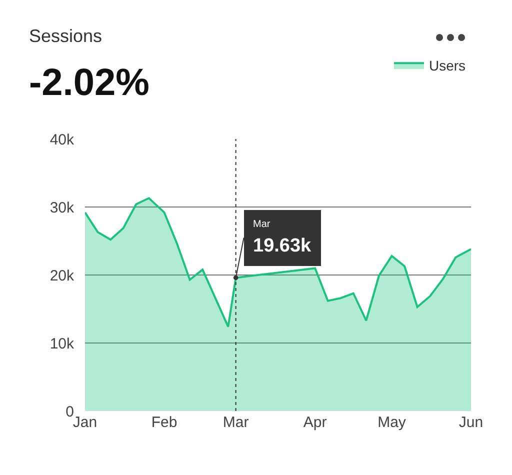  What do you see at coordinates (70, 411) in the screenshot?
I see `y-tick-label: 0` at bounding box center [70, 411].